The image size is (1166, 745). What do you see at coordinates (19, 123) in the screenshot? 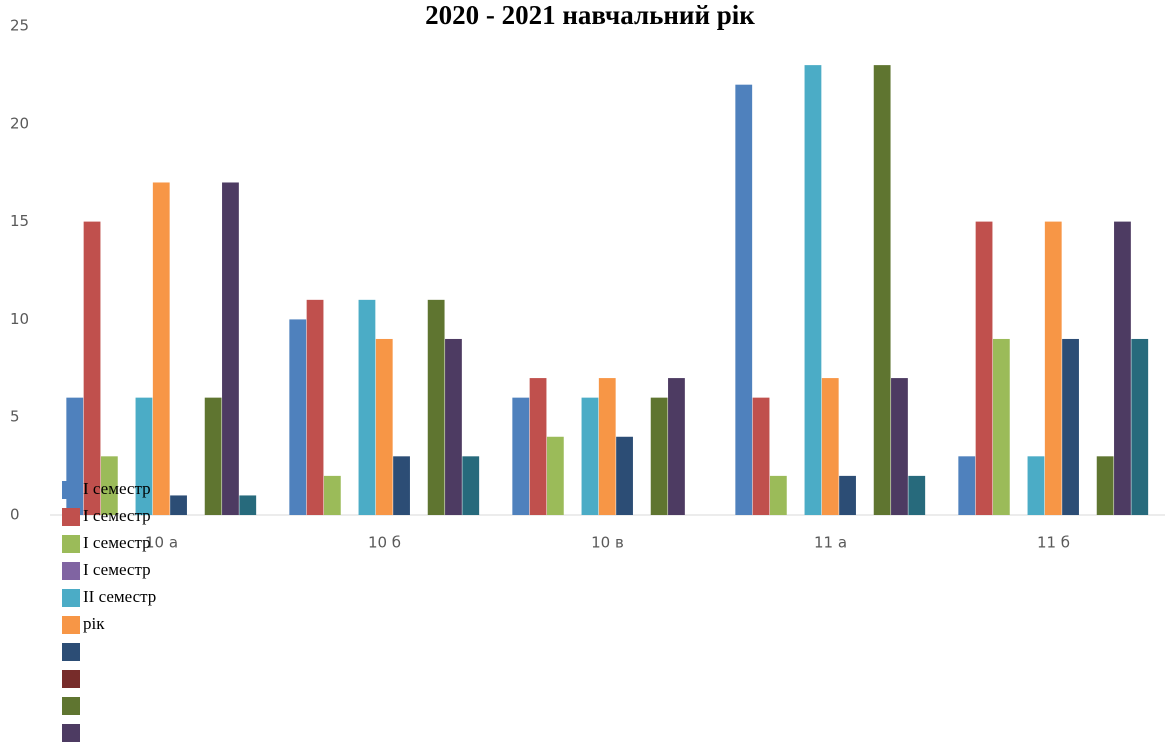
I see `y-tick-label: 20` at bounding box center [19, 123].